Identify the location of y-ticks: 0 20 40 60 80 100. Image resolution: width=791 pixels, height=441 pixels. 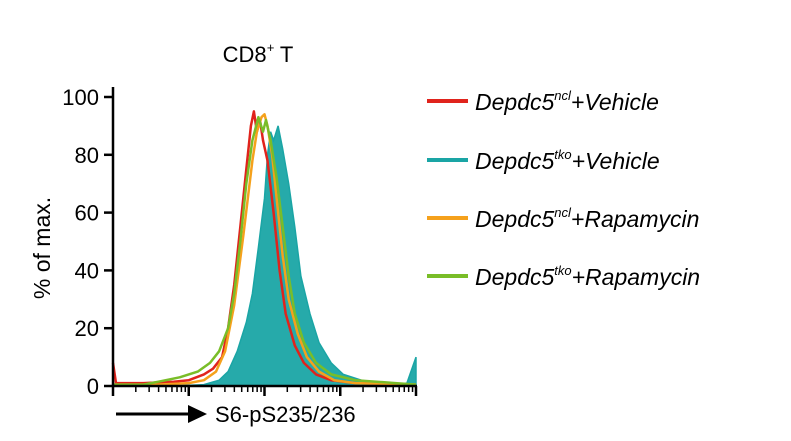
(87, 242).